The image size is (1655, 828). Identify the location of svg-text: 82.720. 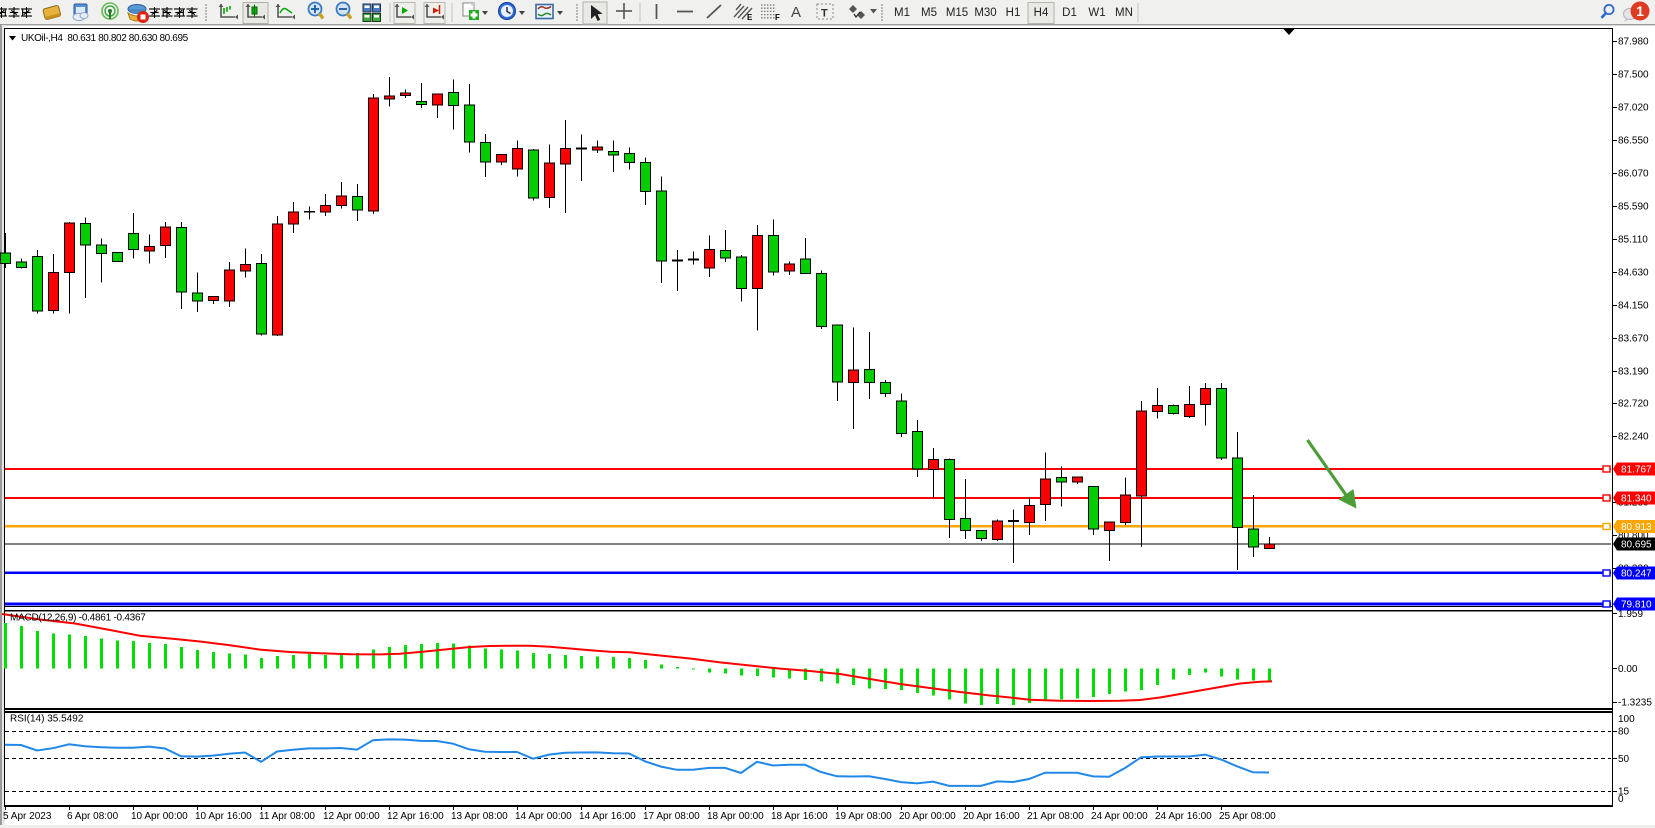
(1633, 404).